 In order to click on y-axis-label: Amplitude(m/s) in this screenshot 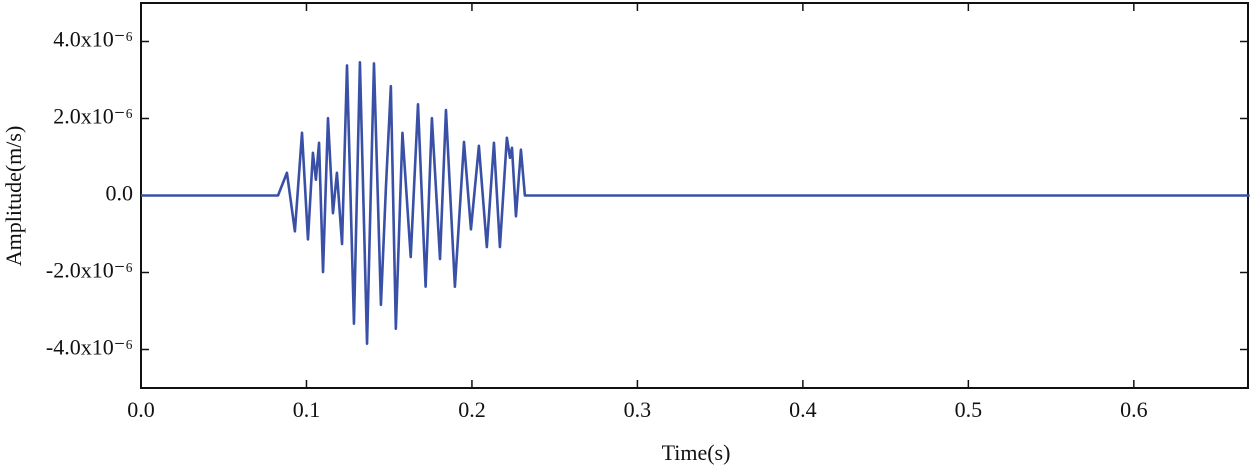, I will do `click(13, 196)`.